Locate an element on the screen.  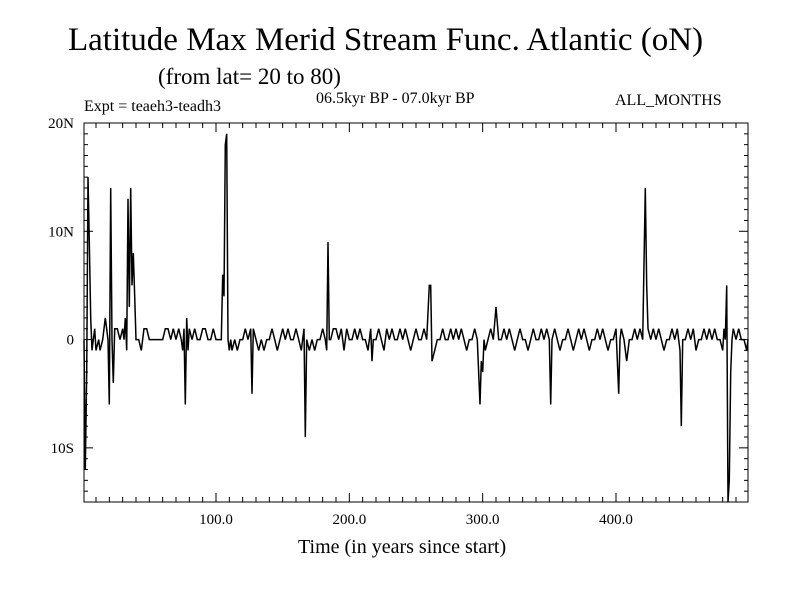
y-tick-label: 10S is located at coordinates (62, 449).